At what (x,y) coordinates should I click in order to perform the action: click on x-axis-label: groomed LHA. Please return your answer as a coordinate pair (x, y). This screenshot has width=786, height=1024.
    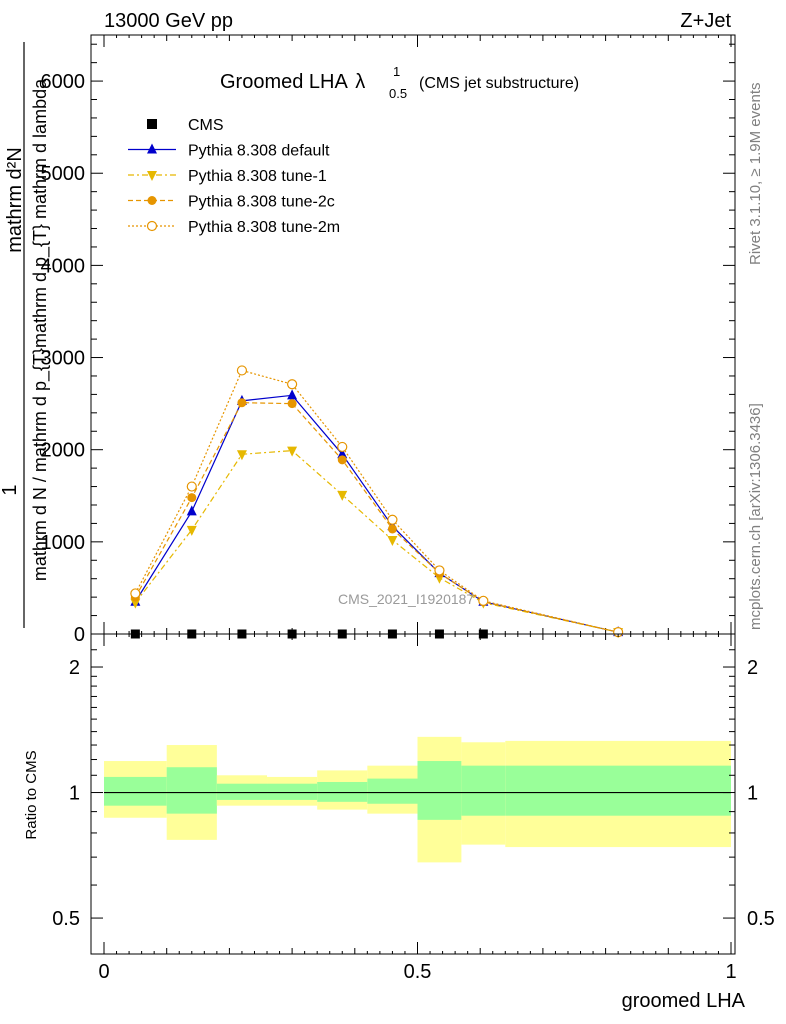
    Looking at the image, I should click on (684, 1001).